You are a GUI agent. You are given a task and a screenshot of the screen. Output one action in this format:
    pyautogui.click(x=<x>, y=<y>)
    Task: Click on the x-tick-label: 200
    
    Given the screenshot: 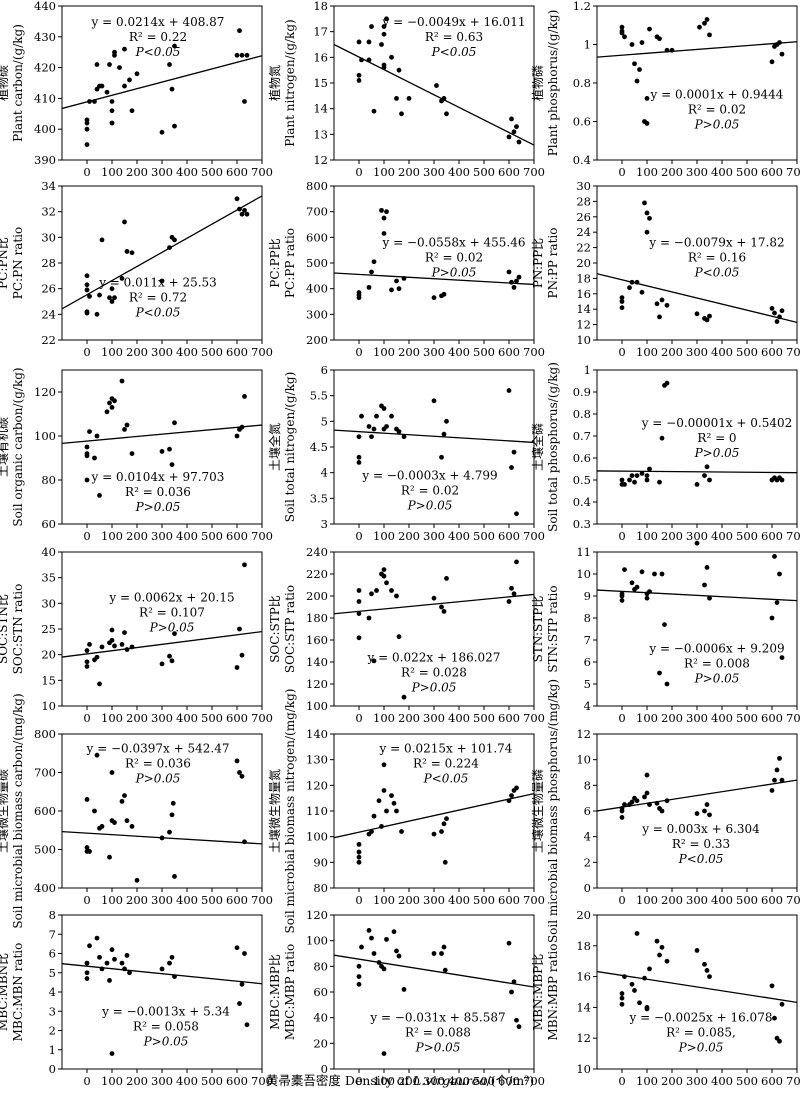 What is the action you would take?
    pyautogui.click(x=137, y=718)
    